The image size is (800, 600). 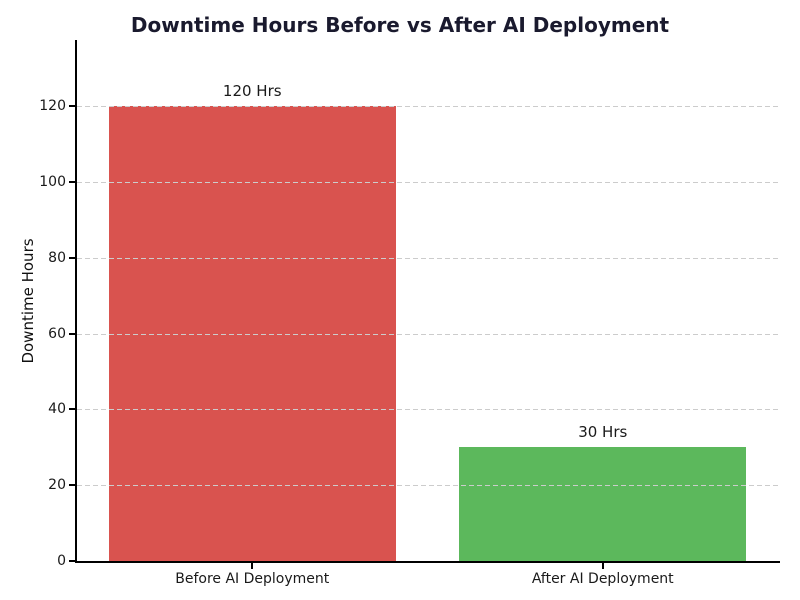 I want to click on x-tick-label-after-ai-deployment: After AI Deployment, so click(x=602, y=579).